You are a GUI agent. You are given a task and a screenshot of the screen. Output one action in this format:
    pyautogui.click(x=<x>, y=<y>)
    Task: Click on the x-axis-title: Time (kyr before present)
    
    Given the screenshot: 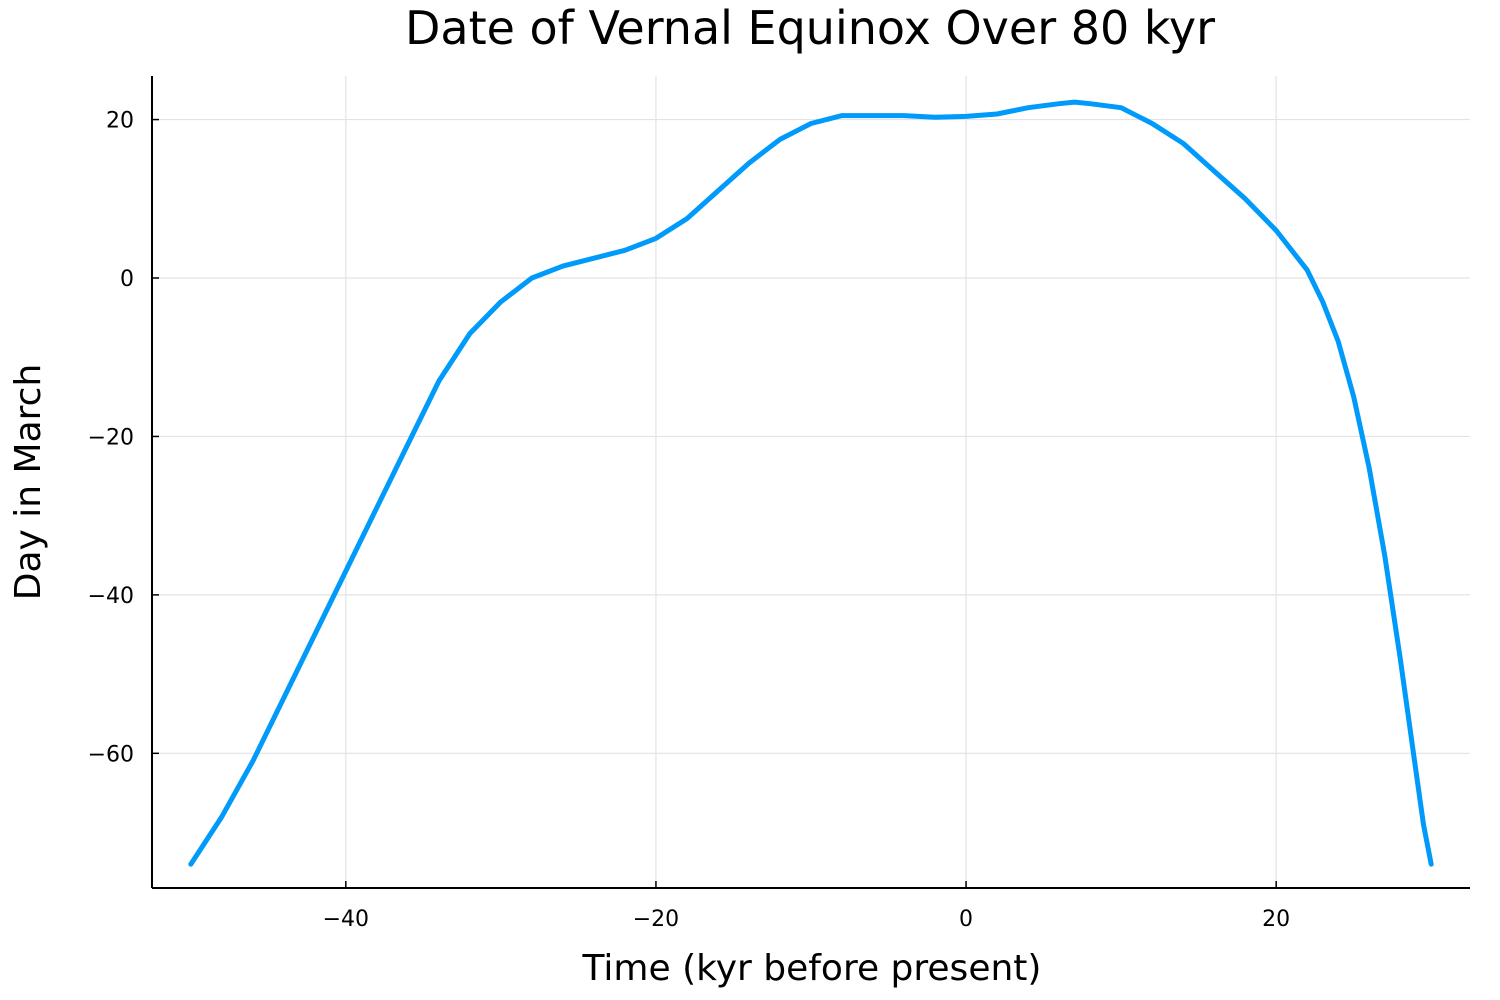 What is the action you would take?
    pyautogui.click(x=812, y=968)
    